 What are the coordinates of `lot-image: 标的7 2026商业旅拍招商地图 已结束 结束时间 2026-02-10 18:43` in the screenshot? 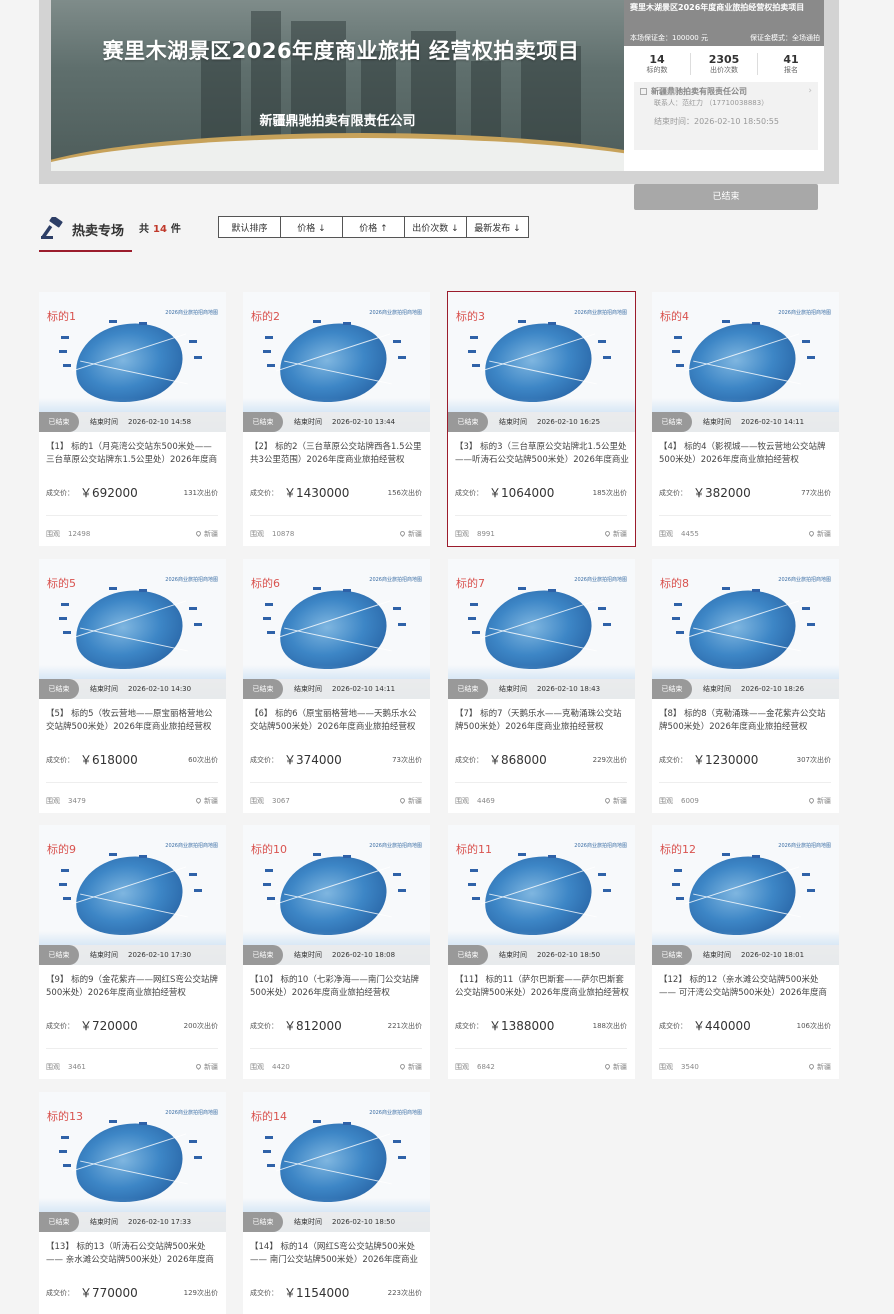 It's located at (541, 629).